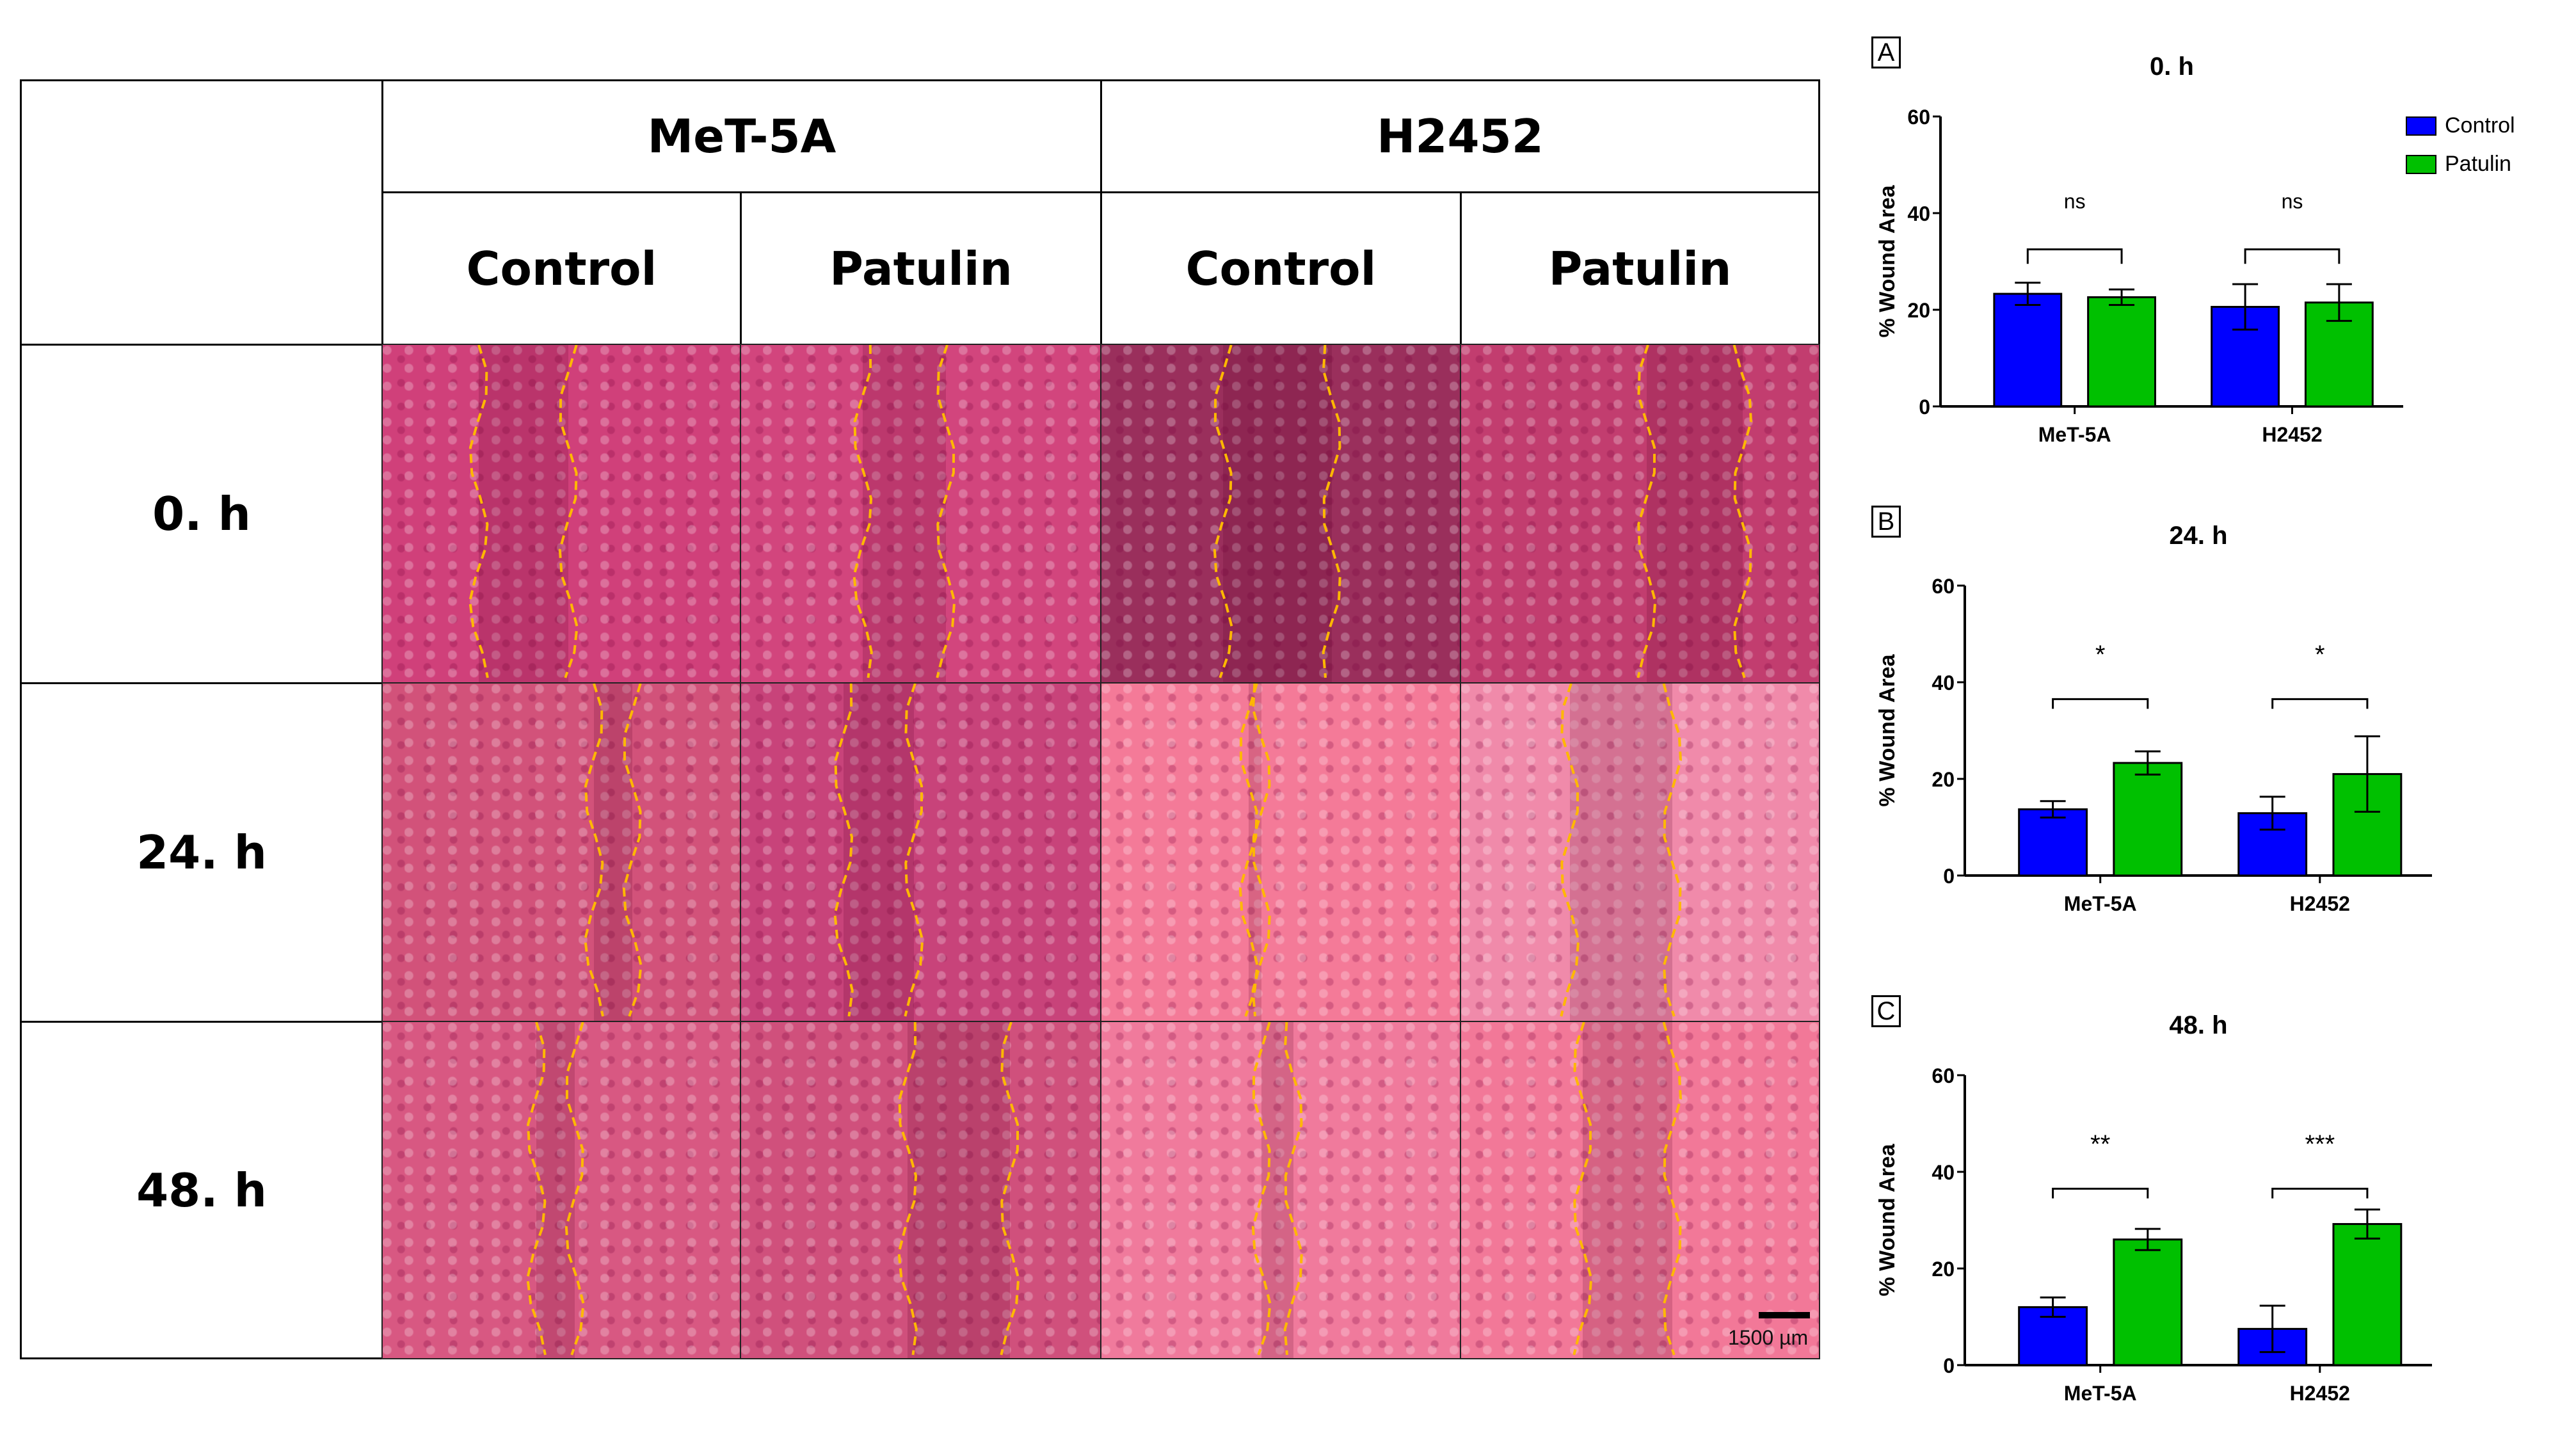 Image resolution: width=2560 pixels, height=1456 pixels. What do you see at coordinates (2421, 126) in the screenshot?
I see `legend-swatch-control` at bounding box center [2421, 126].